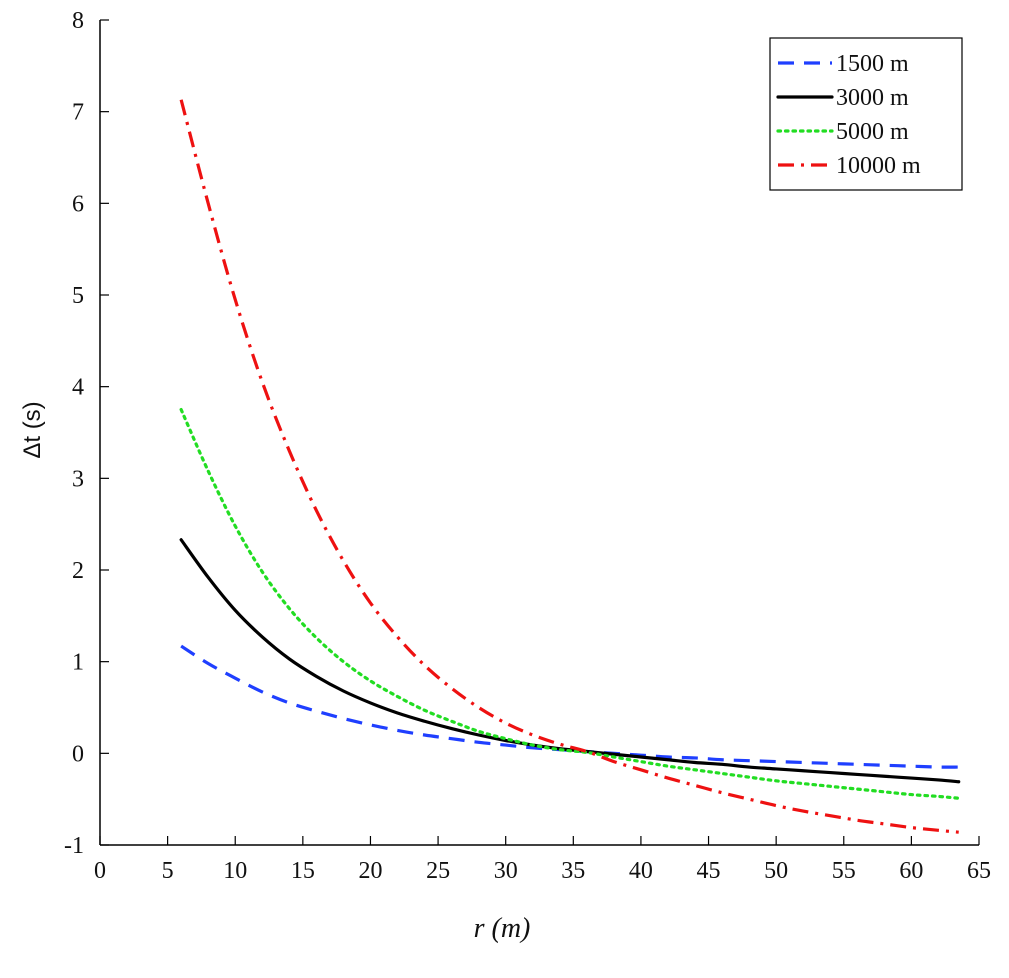  I want to click on y-tick-label: -1, so click(74, 846).